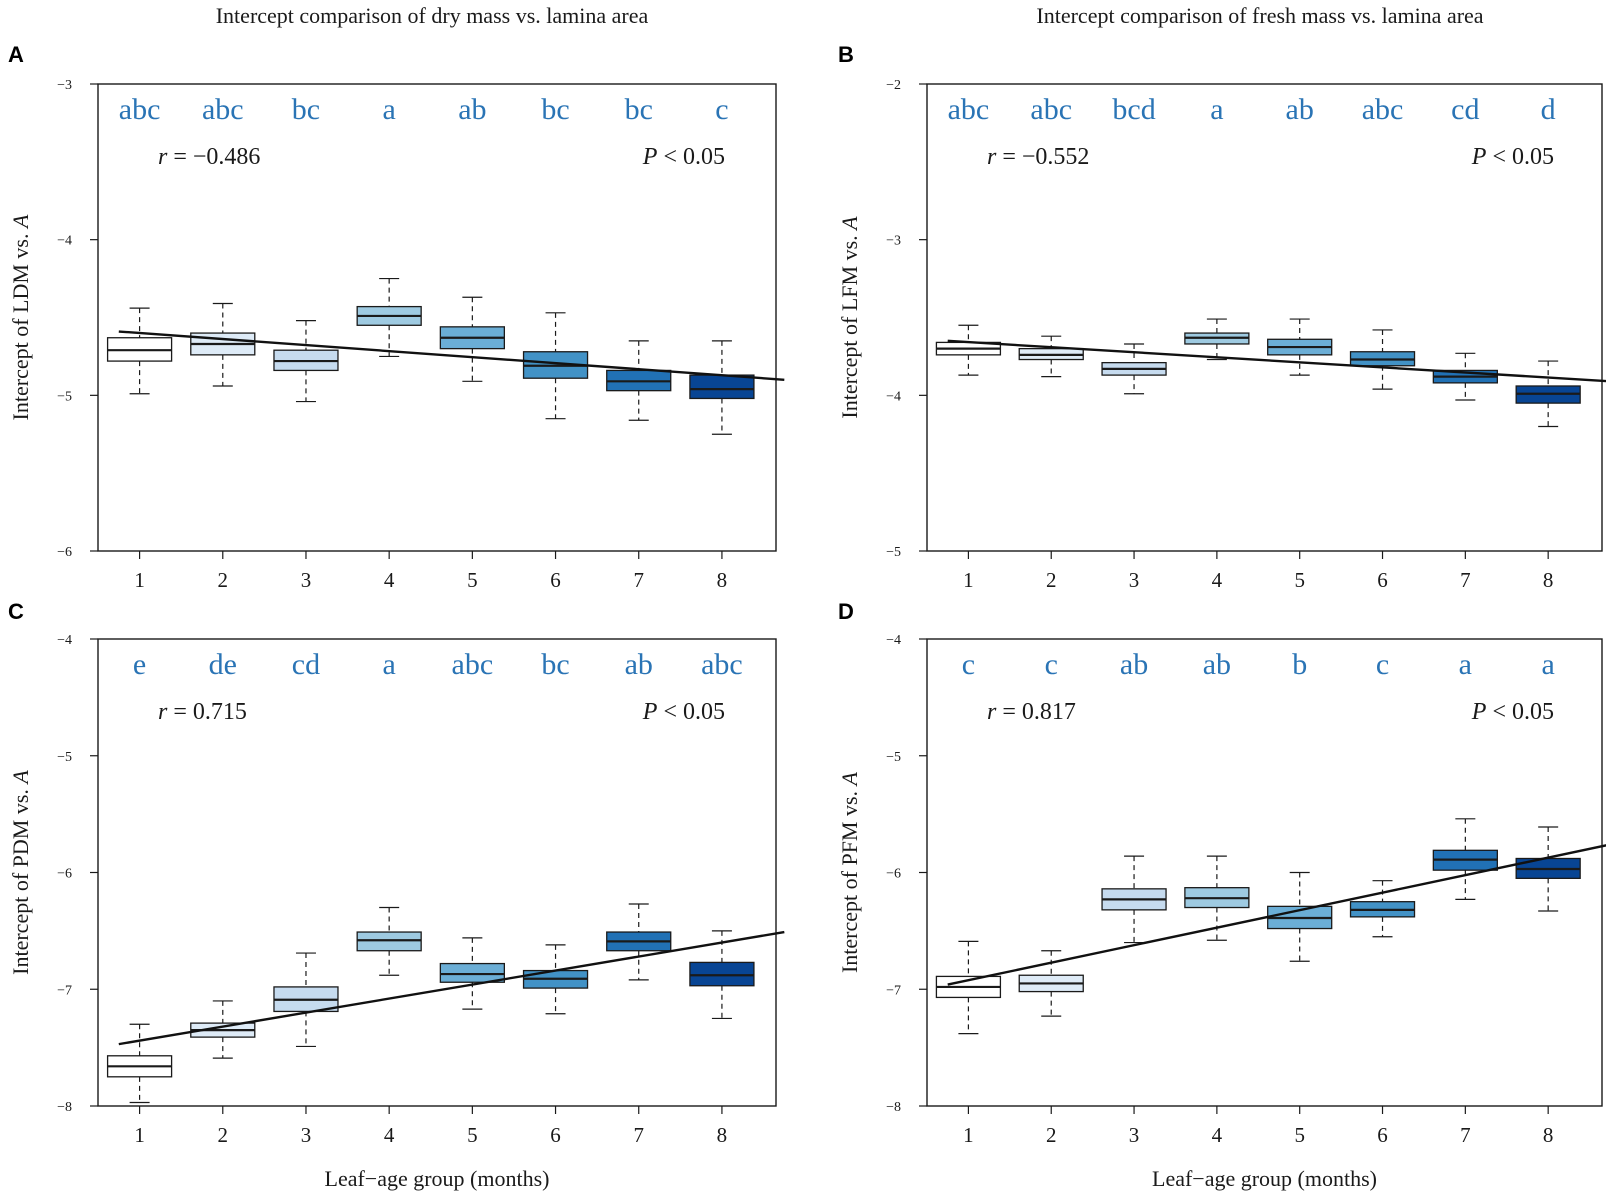 This screenshot has width=1606, height=1196. I want to click on y-axis-label: Intercept of LDM vs. A, so click(20, 317).